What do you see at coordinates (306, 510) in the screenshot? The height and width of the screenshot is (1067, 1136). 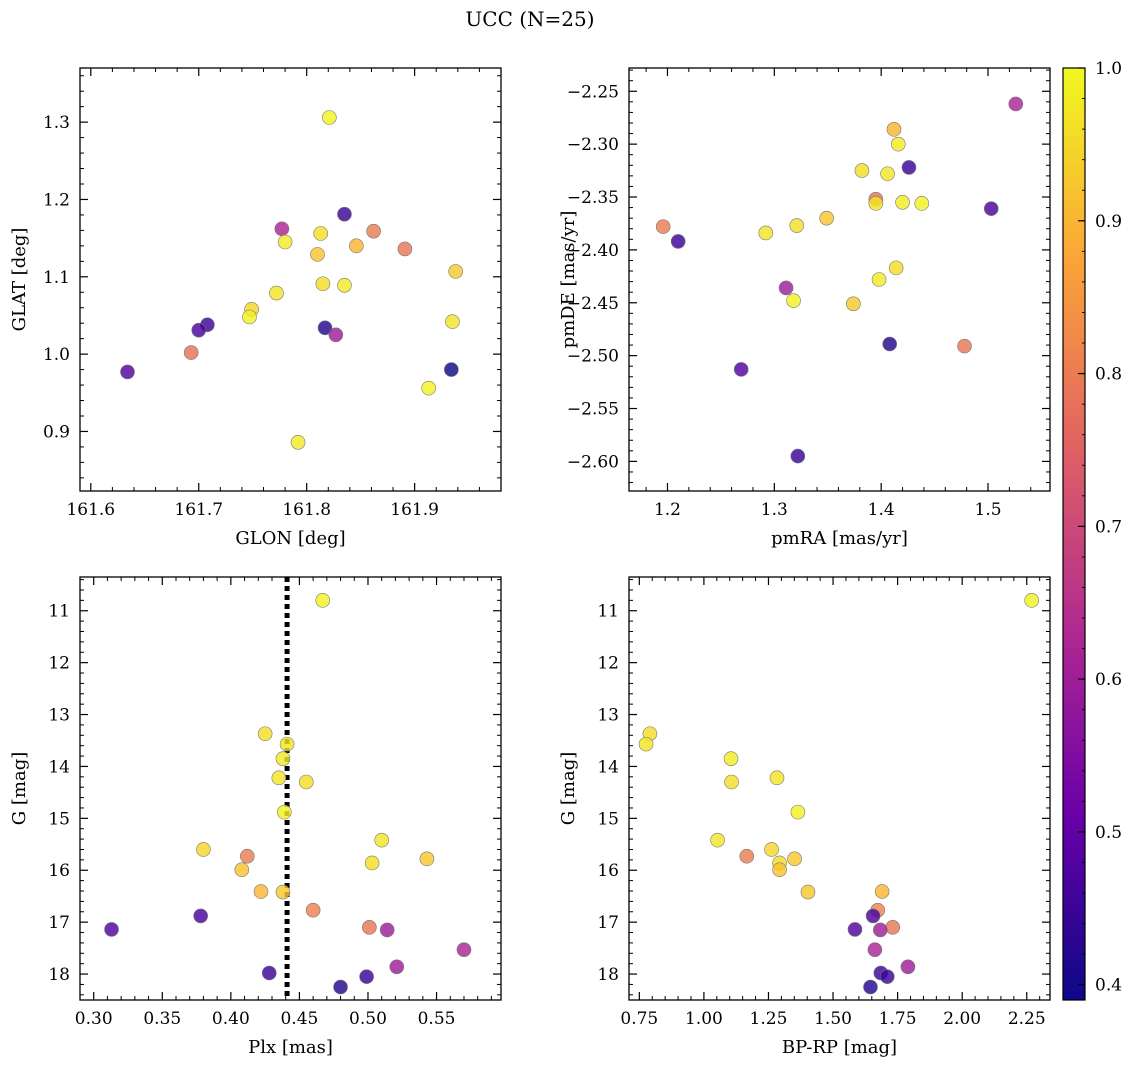 I see `x-tick-label: 161.8` at bounding box center [306, 510].